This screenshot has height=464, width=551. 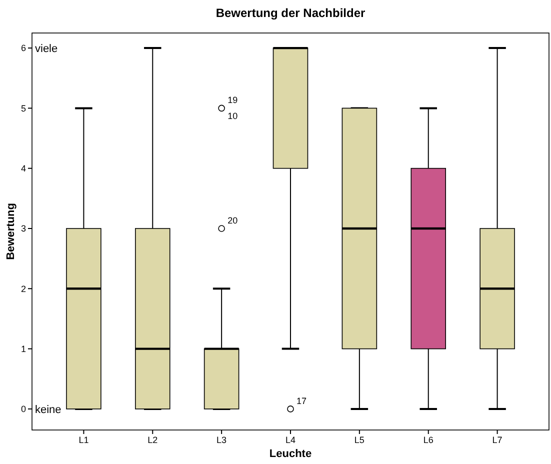 I want to click on y-tick-label: 4, so click(x=23, y=168).